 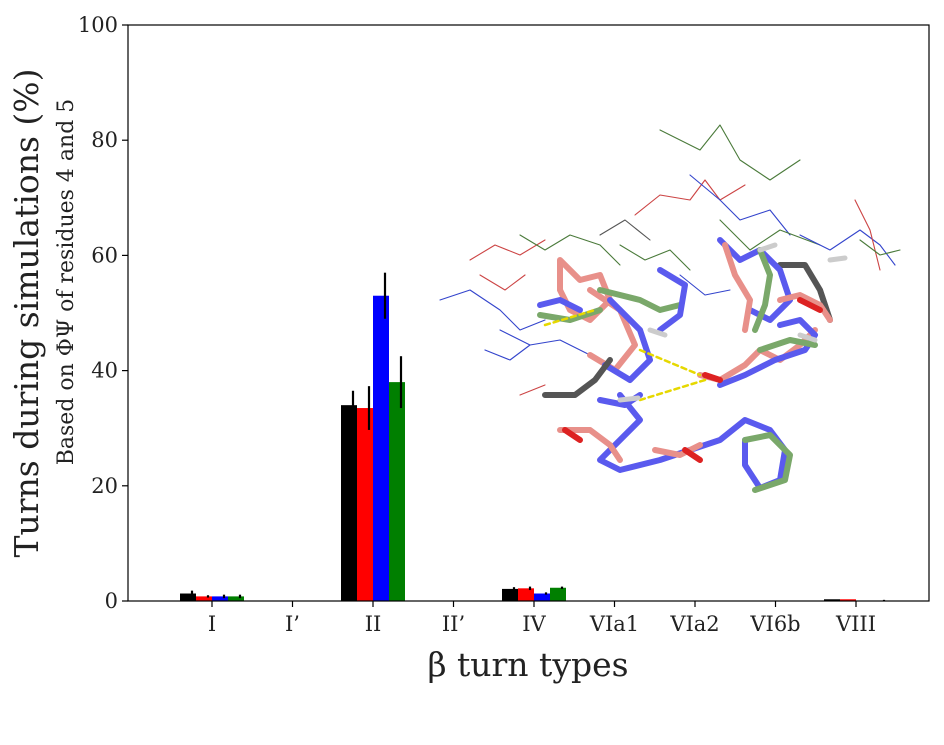 I want to click on x-tick-label: II’, so click(x=453, y=624).